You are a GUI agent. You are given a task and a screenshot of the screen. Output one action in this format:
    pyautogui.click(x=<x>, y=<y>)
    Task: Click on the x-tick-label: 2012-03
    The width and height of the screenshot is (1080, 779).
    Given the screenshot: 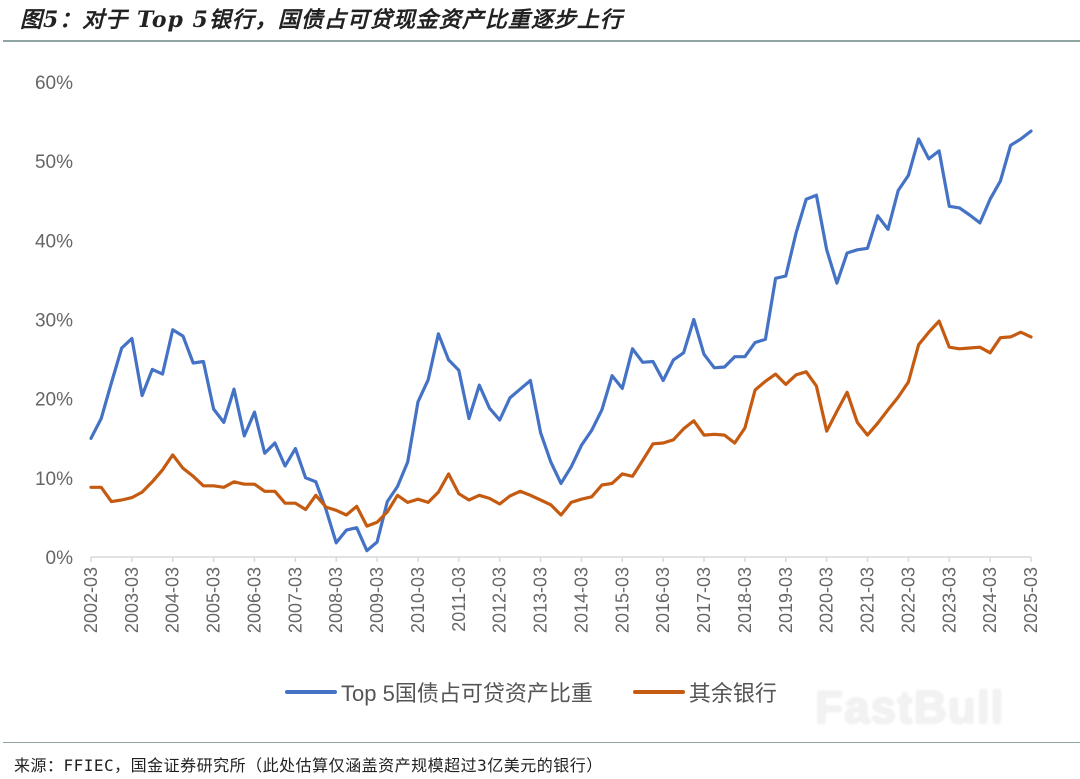 What is the action you would take?
    pyautogui.click(x=500, y=600)
    